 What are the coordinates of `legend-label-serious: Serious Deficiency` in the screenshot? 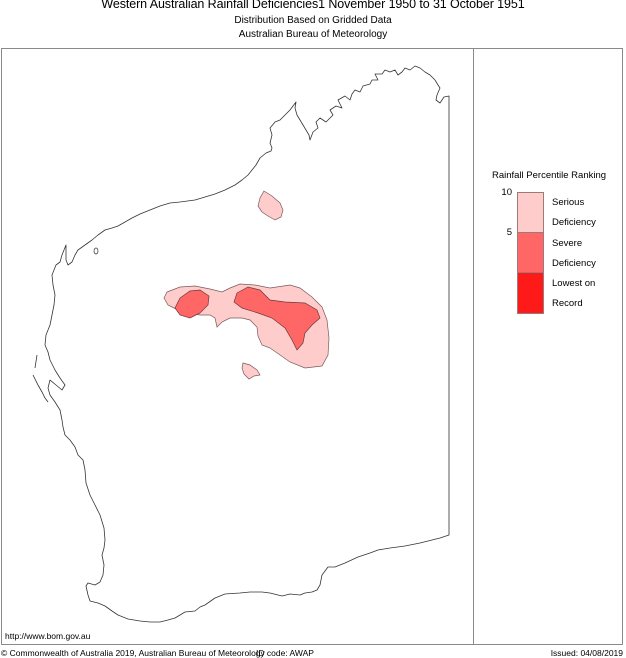 It's located at (587, 213).